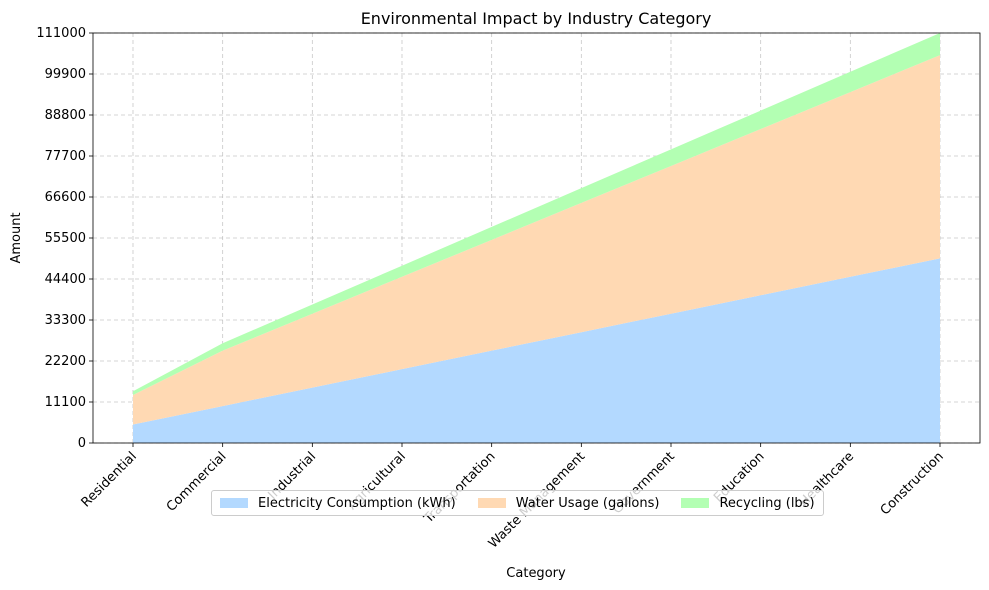  Describe the element at coordinates (65, 197) in the screenshot. I see `y-tick-label: 66600` at that location.